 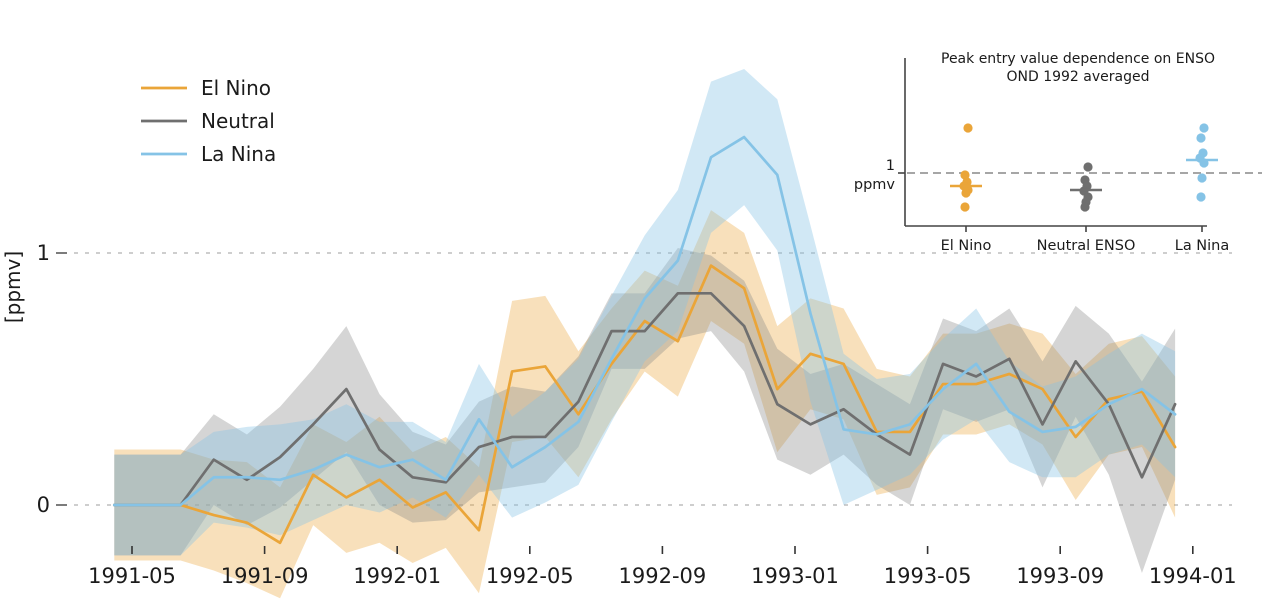 What do you see at coordinates (43, 505) in the screenshot?
I see `y-tick-label-0: 0` at bounding box center [43, 505].